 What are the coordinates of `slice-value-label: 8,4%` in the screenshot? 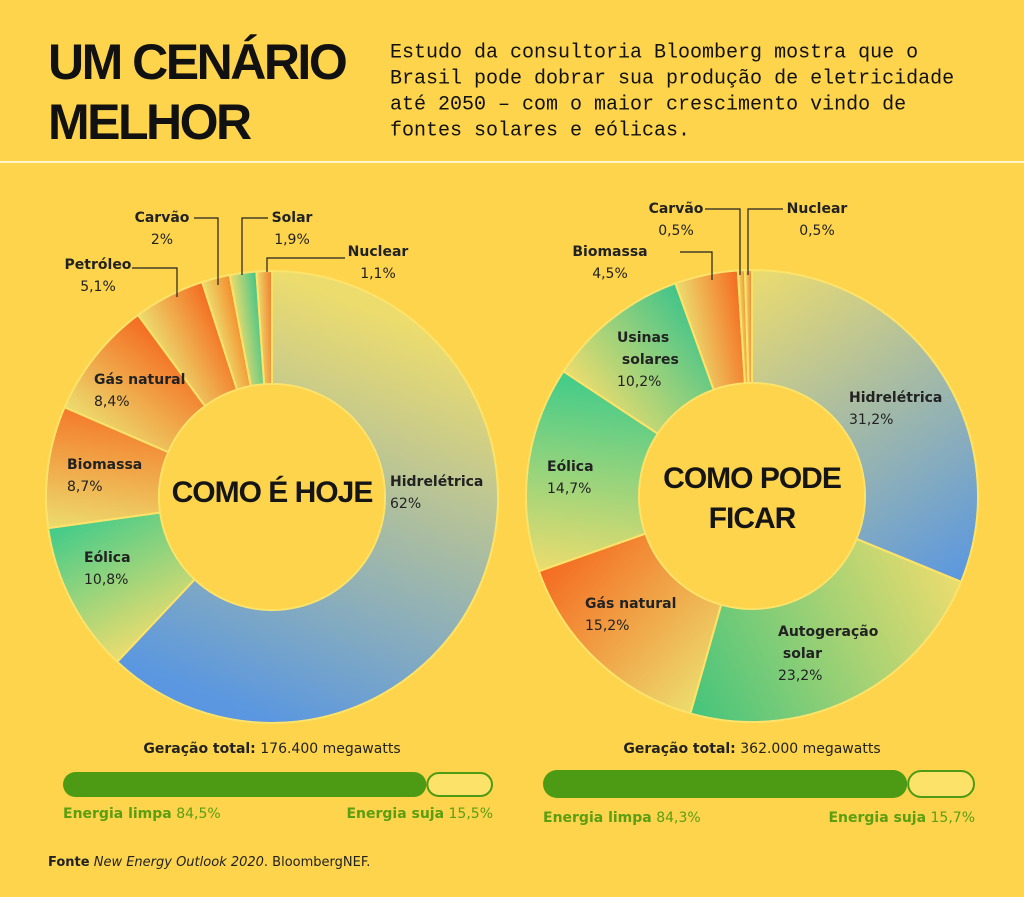 It's located at (112, 402).